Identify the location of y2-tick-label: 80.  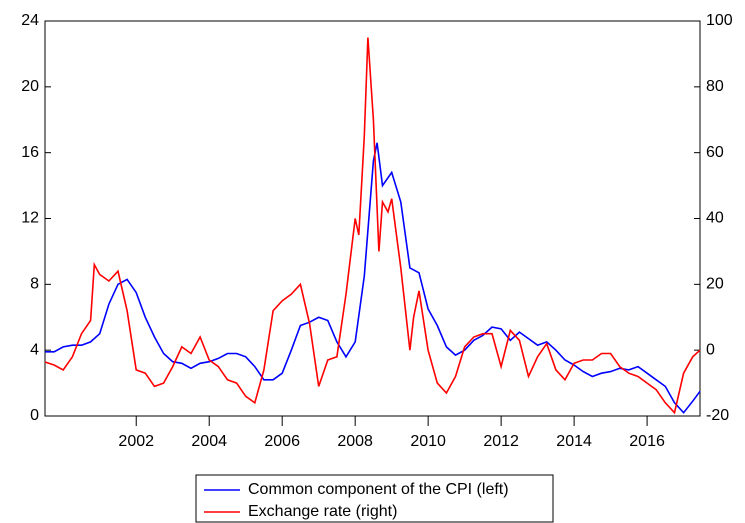
(715, 86).